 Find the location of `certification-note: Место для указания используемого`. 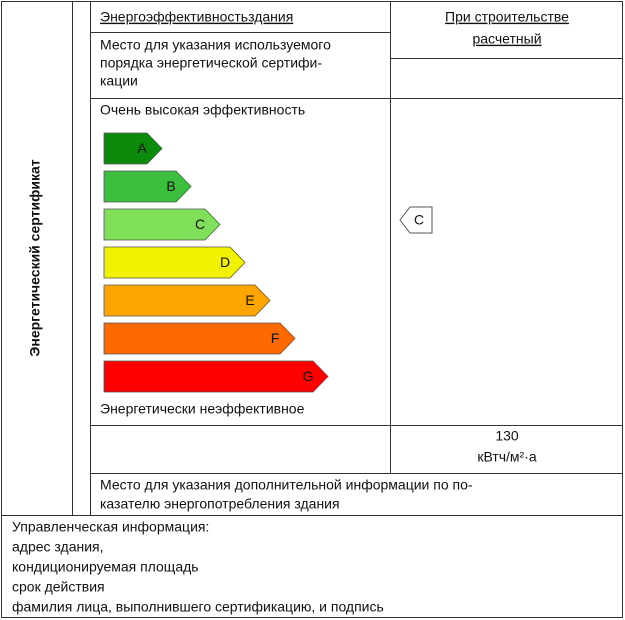

certification-note: Место для указания используемого is located at coordinates (215, 45).